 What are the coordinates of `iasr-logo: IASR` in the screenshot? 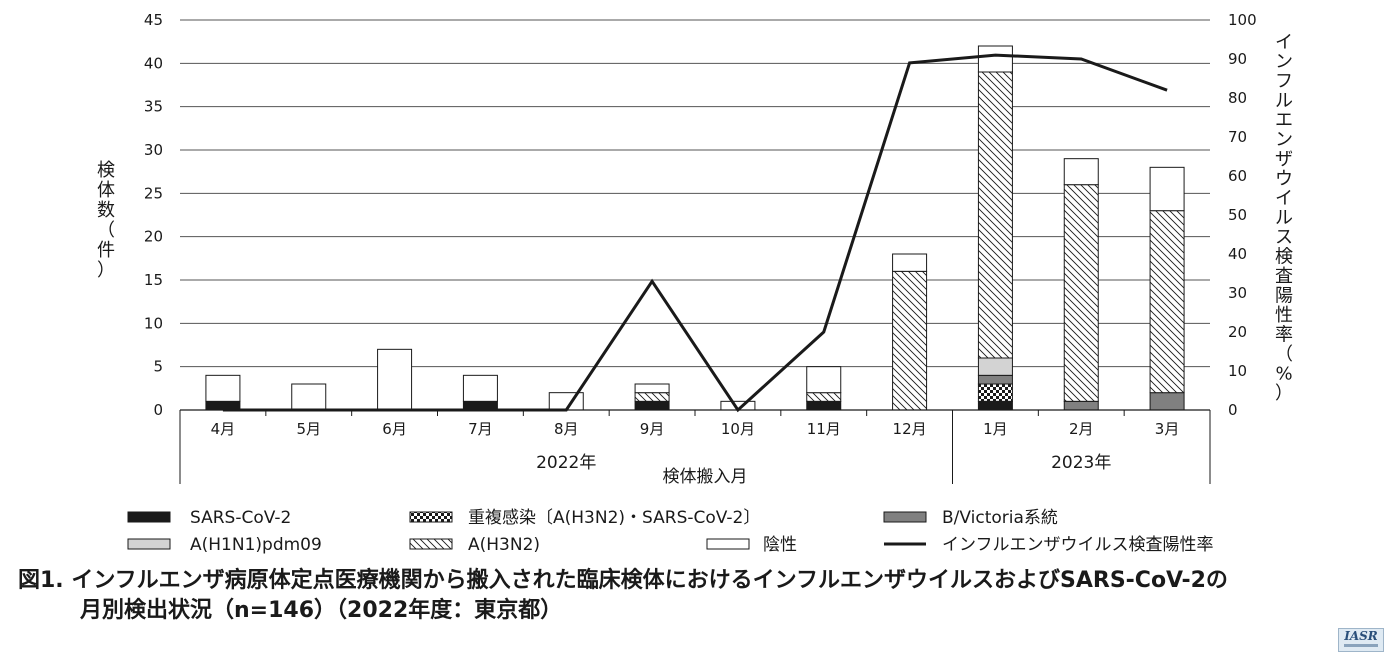 It's located at (1361, 640).